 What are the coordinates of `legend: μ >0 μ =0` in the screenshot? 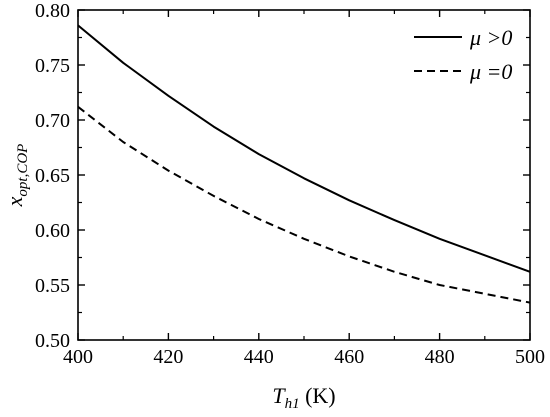 It's located at (463, 54).